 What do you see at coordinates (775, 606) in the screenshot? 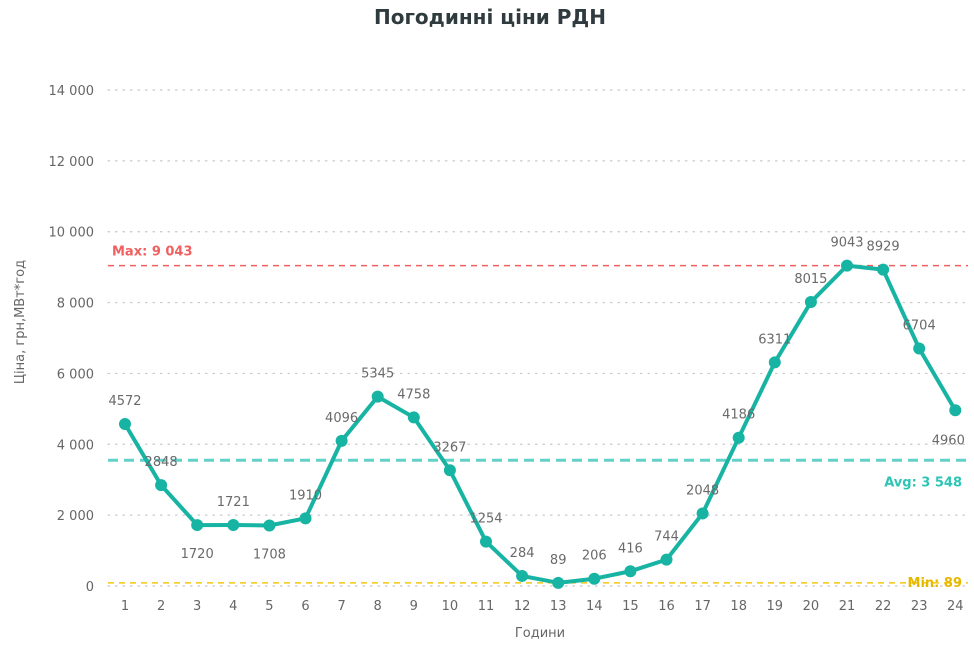
I see `x-tick-label: 19` at bounding box center [775, 606].